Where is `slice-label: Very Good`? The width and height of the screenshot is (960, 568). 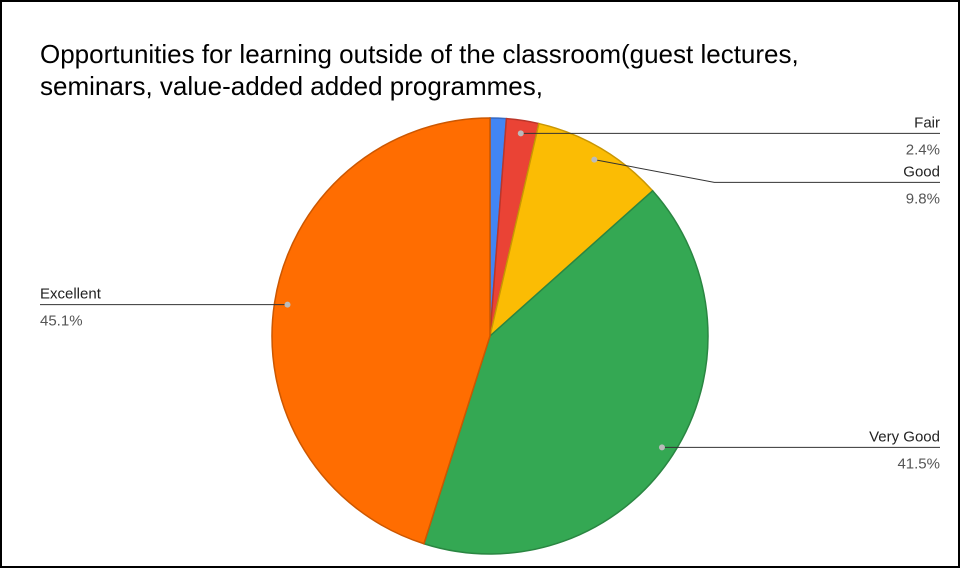
slice-label: Very Good is located at coordinates (904, 436).